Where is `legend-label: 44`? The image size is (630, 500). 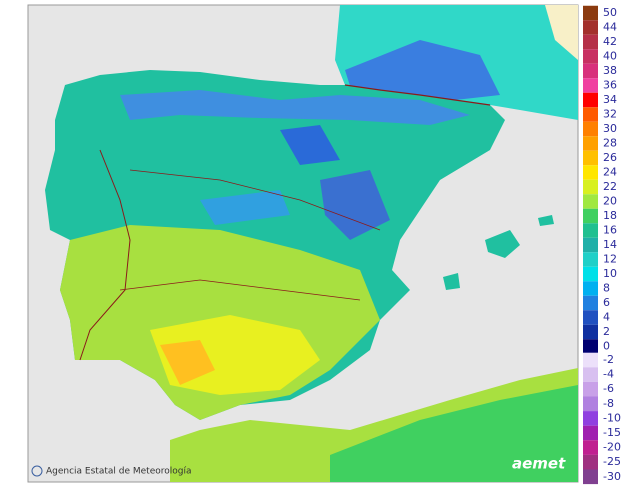
legend-label: 44 is located at coordinates (610, 27).